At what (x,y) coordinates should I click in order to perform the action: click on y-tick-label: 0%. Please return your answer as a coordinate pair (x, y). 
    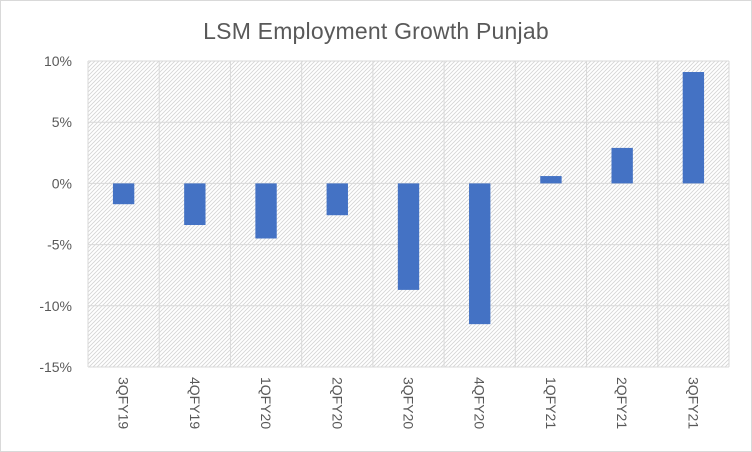
    Looking at the image, I should click on (62, 183).